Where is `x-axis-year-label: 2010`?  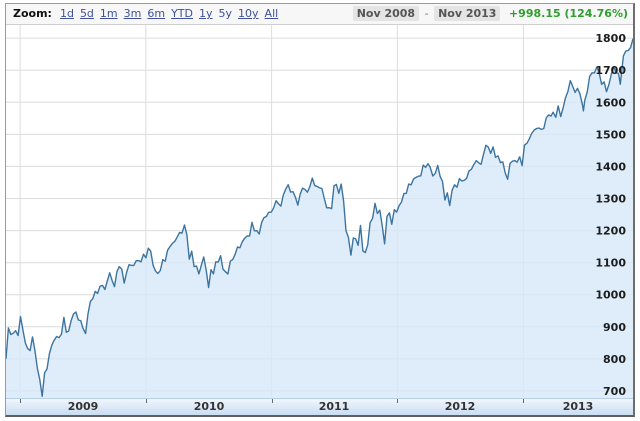
x-axis-year-label: 2010 is located at coordinates (209, 406).